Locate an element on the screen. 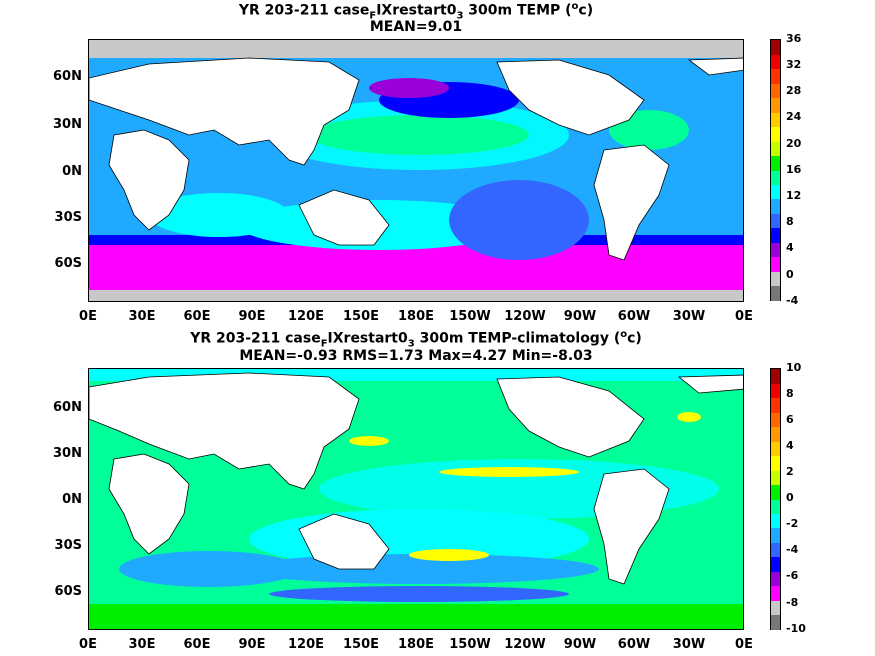  colorbar-tick-label: 6 is located at coordinates (790, 419).